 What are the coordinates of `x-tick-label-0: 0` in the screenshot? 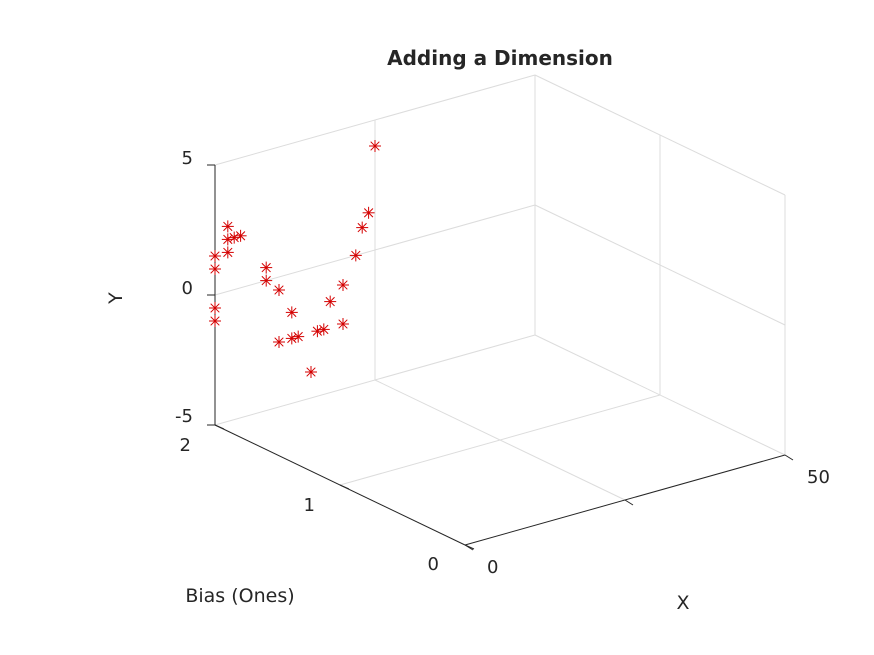 It's located at (492, 567).